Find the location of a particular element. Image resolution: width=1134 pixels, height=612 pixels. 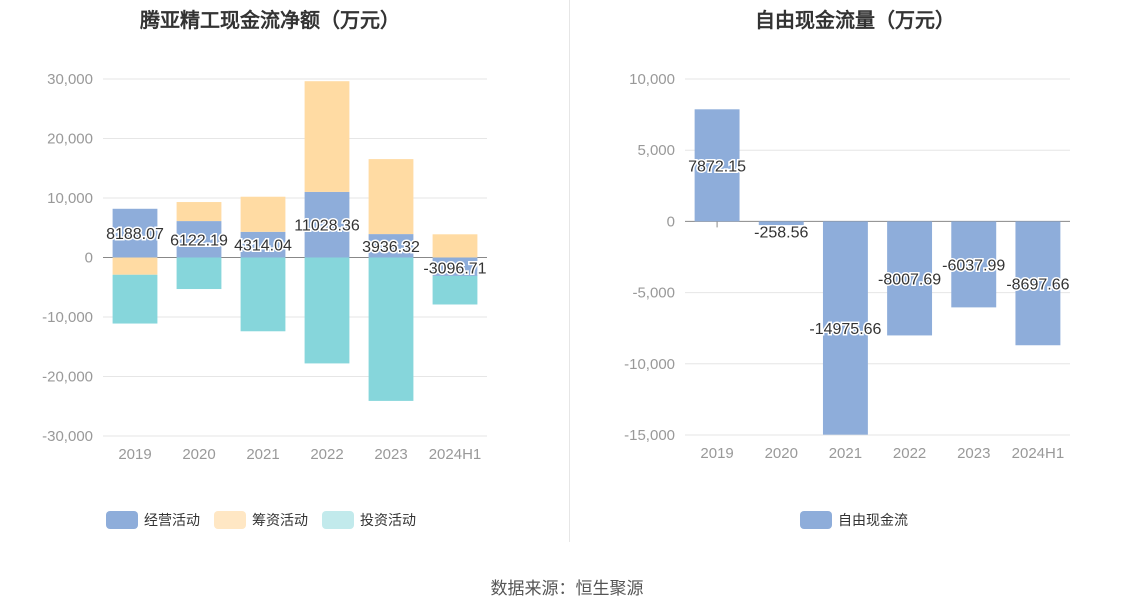

y-tick-label: -5,000 is located at coordinates (653, 293).